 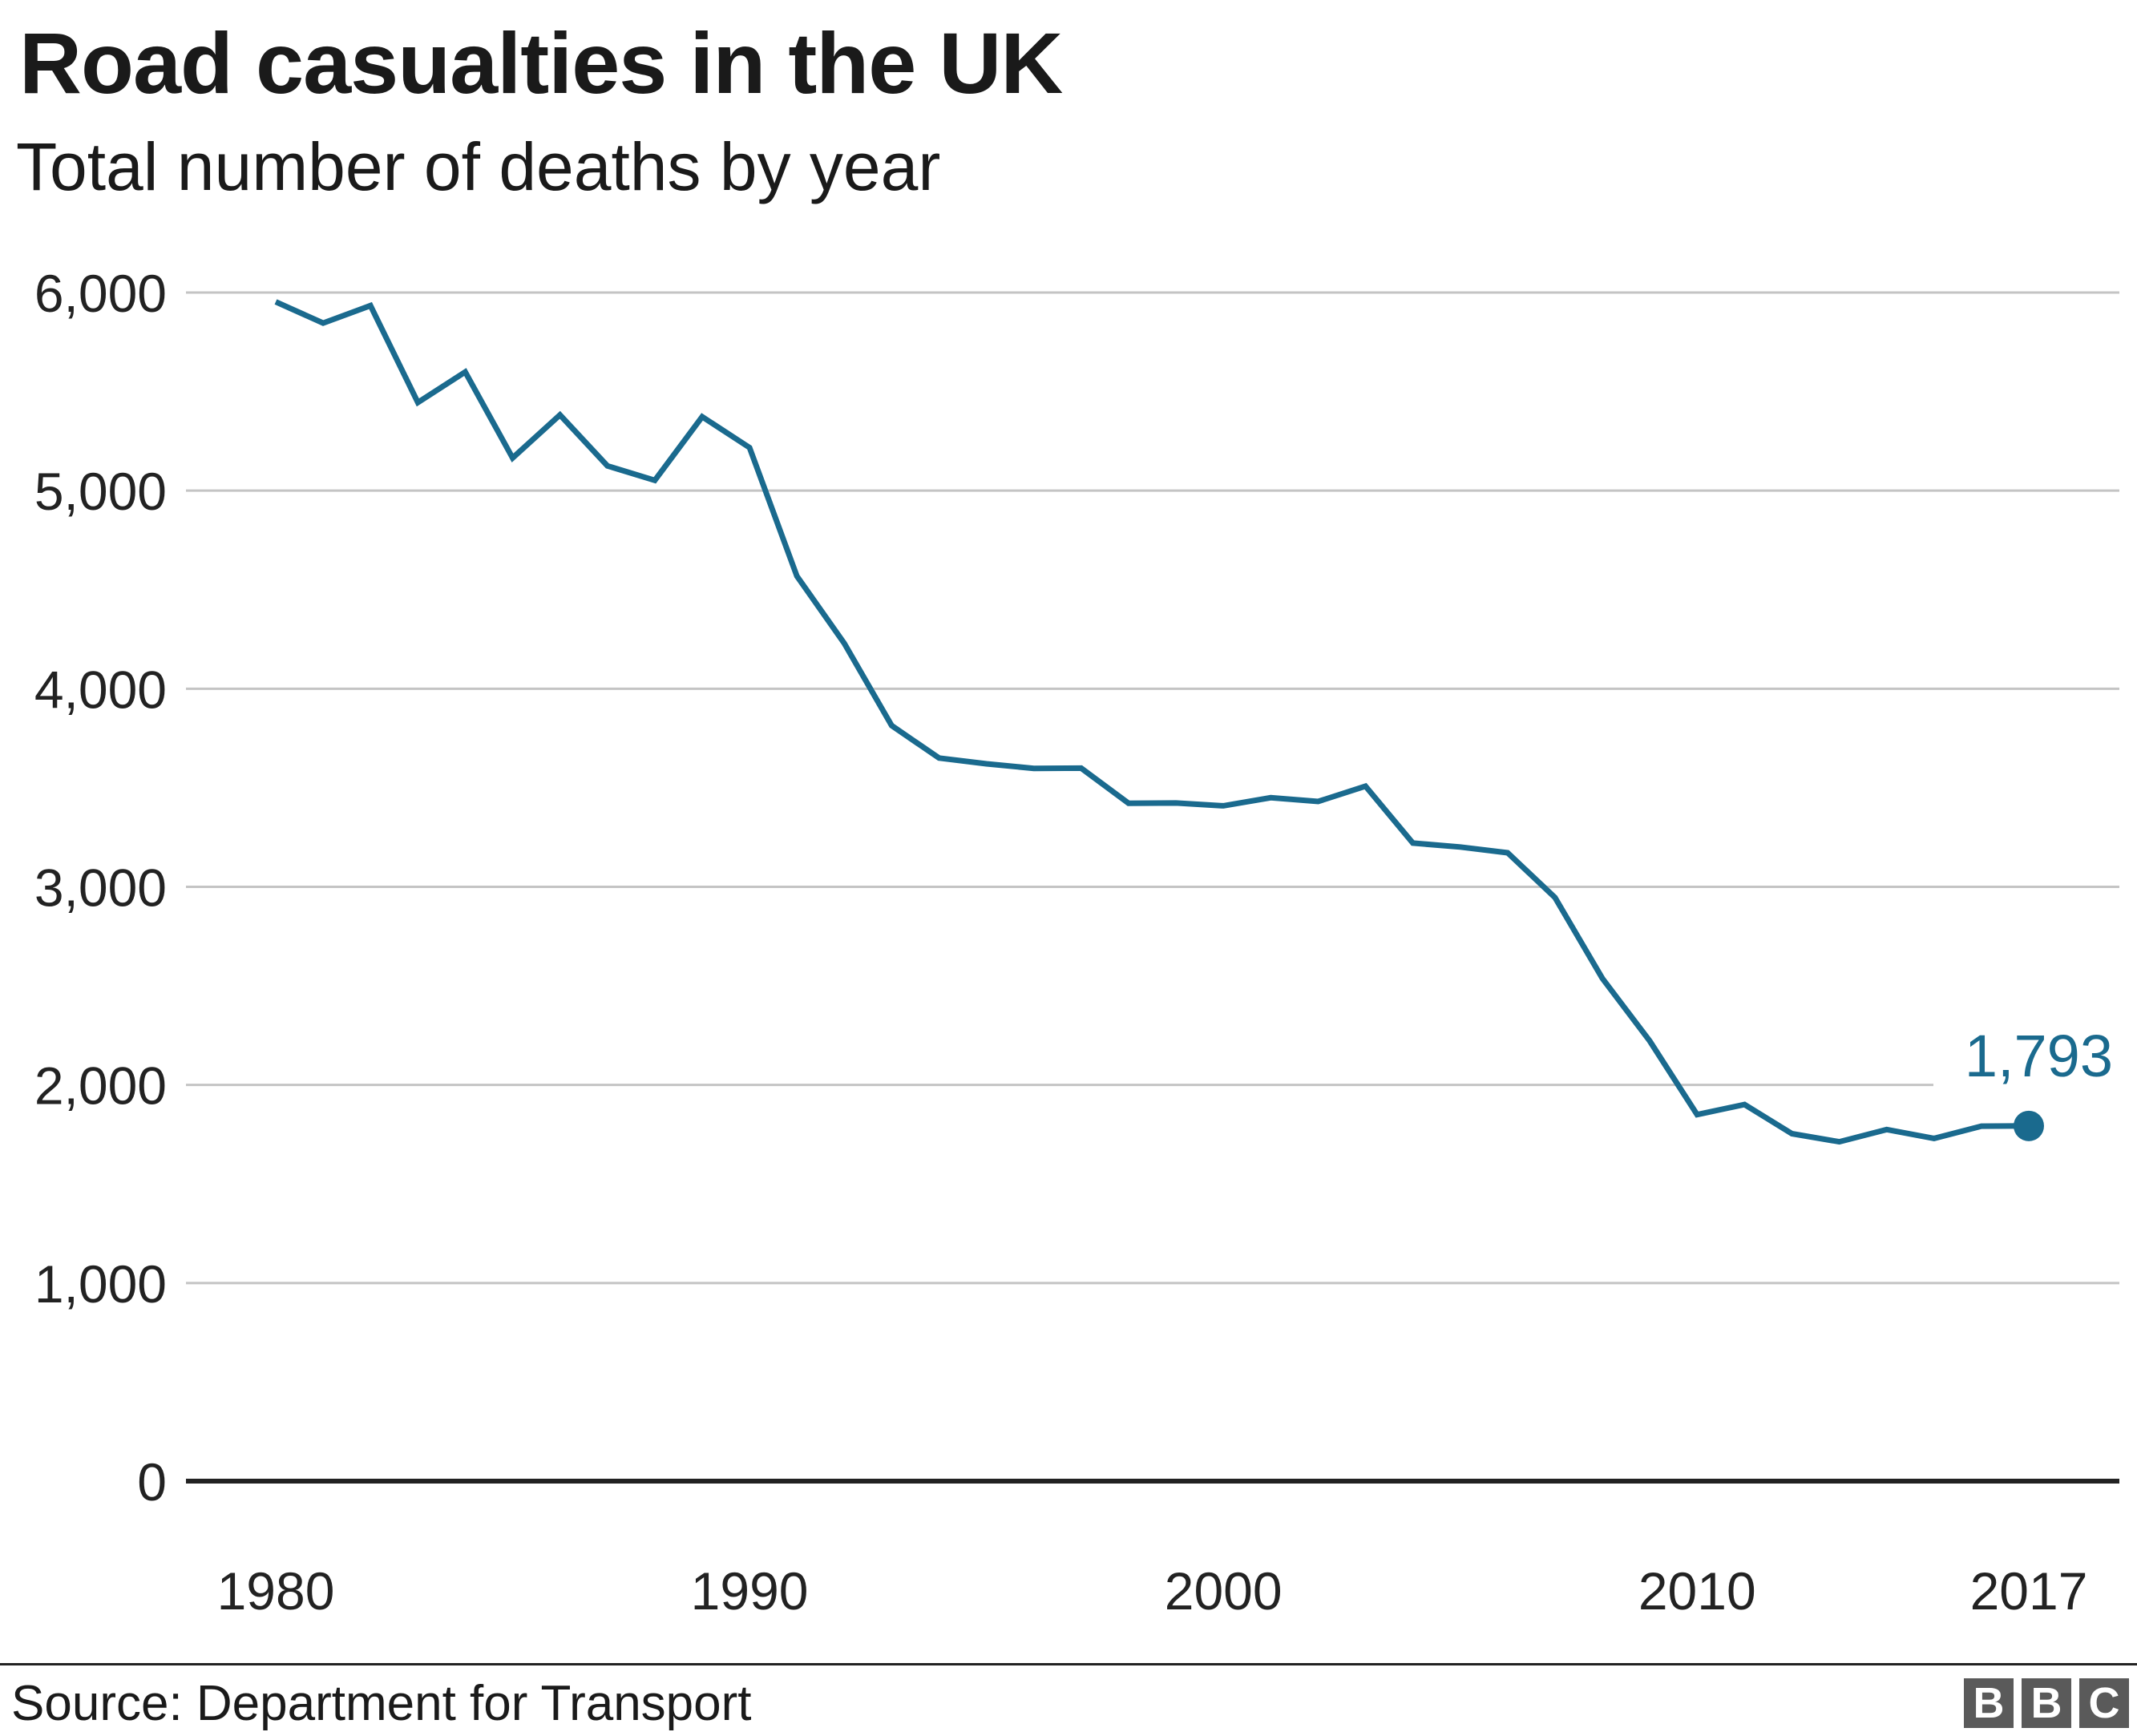 I want to click on x-tick-label: 1990, so click(x=750, y=1591).